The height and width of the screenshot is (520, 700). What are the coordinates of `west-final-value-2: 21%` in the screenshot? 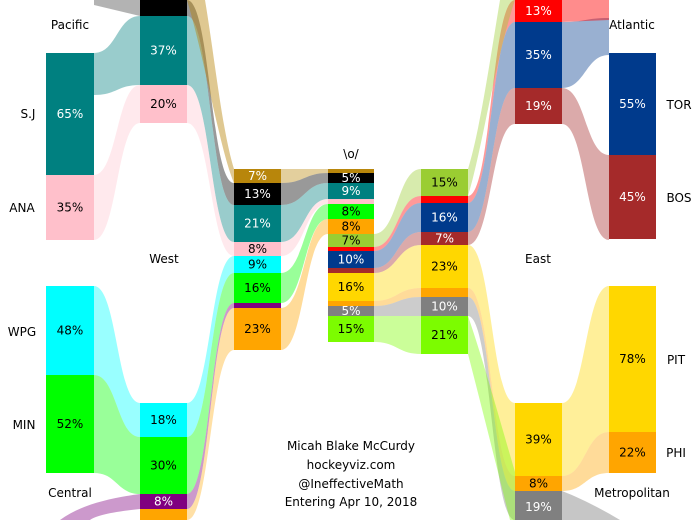 It's located at (257, 224).